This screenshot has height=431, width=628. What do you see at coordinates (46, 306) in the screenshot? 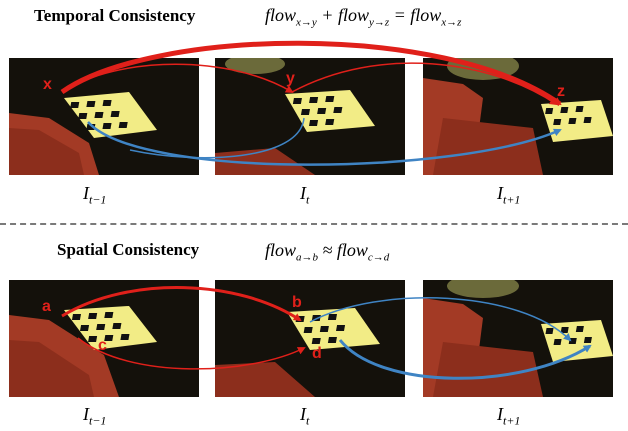
I see `point-label-a: a` at bounding box center [46, 306].